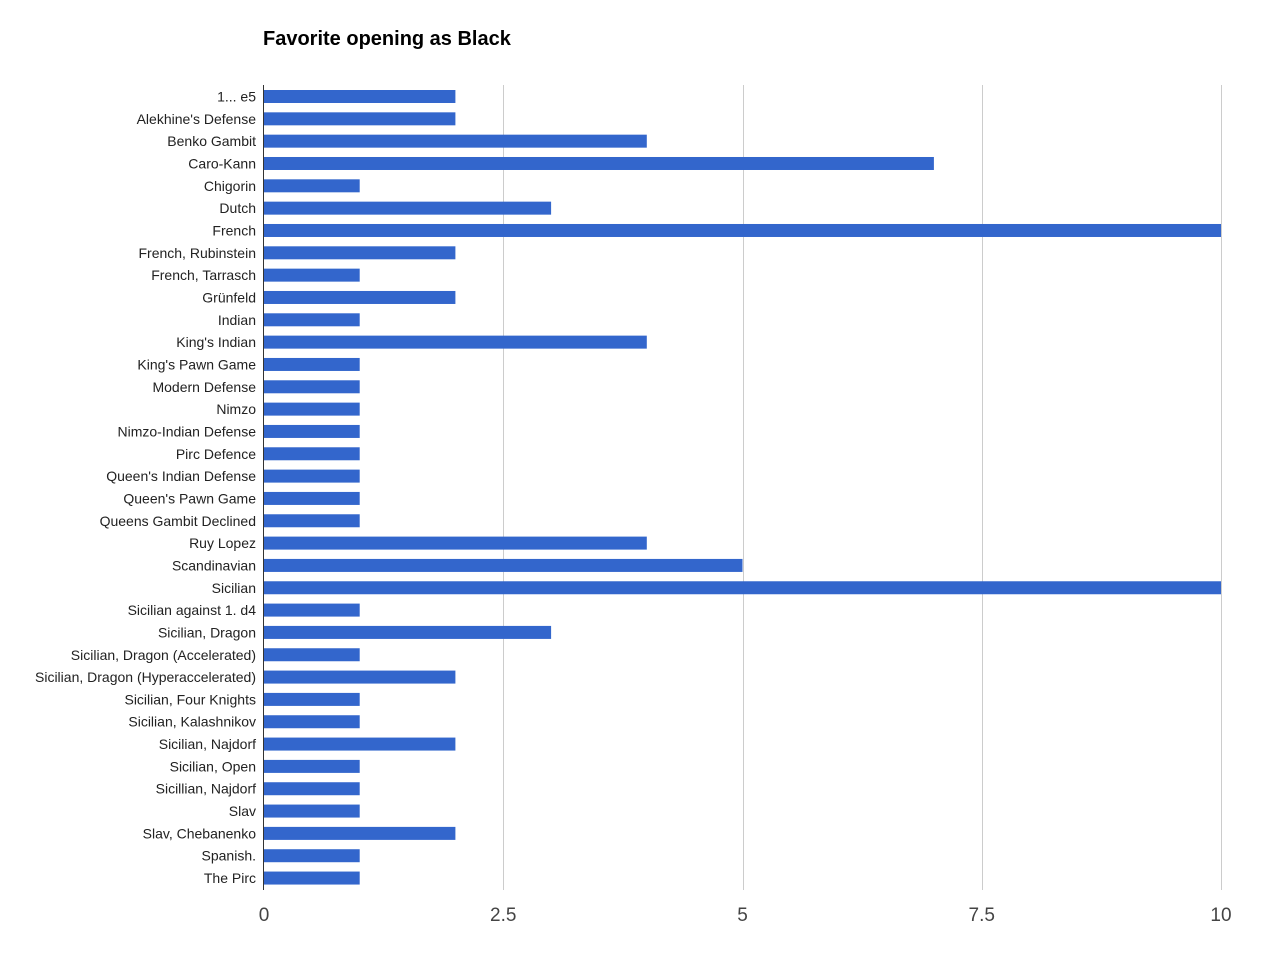  What do you see at coordinates (196, 364) in the screenshot?
I see `category-label: King's Pawn Game` at bounding box center [196, 364].